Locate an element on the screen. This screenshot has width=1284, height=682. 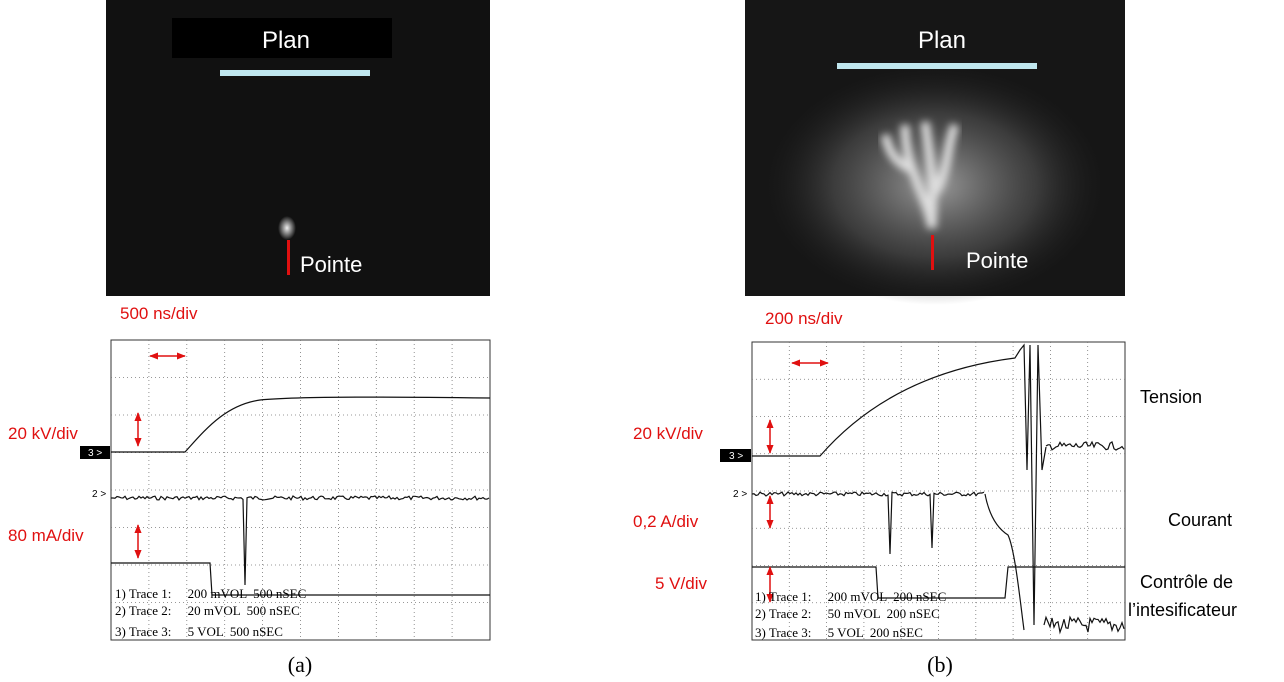
tip-glow is located at coordinates (287, 228).